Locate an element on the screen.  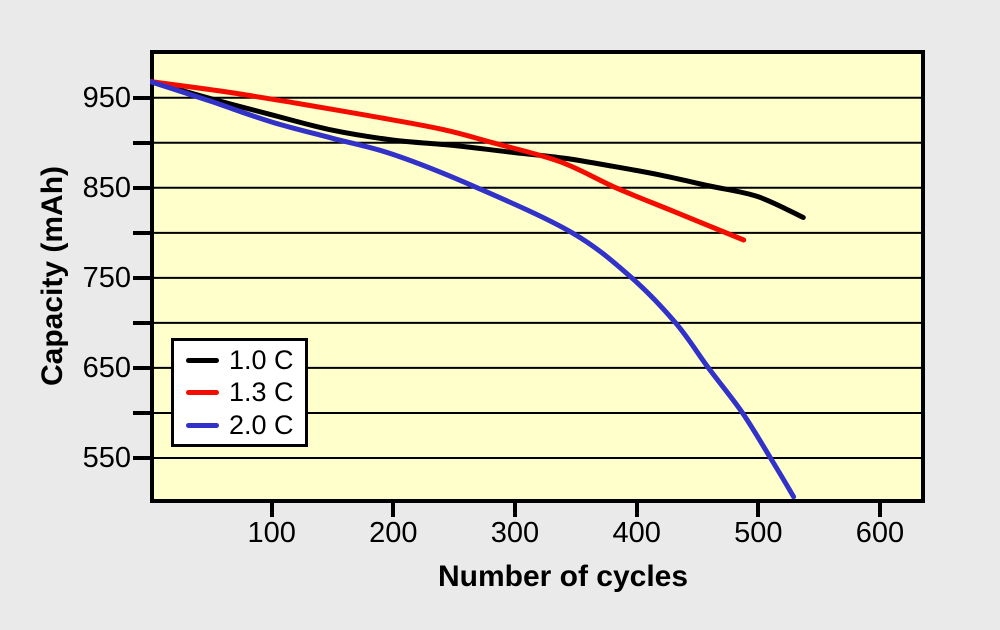
legend-box: 1.0 C 1.3 C 2.0 C is located at coordinates (239, 392).